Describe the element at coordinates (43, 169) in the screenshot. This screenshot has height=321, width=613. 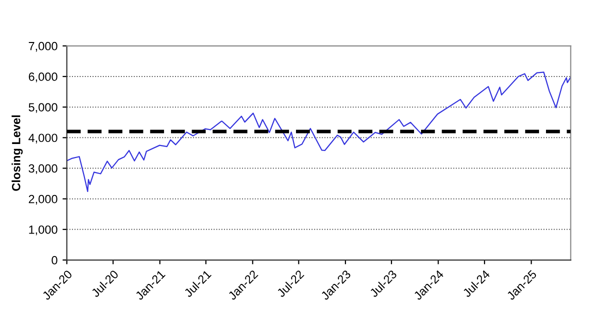
I see `y-tick-label: 3,000` at that location.